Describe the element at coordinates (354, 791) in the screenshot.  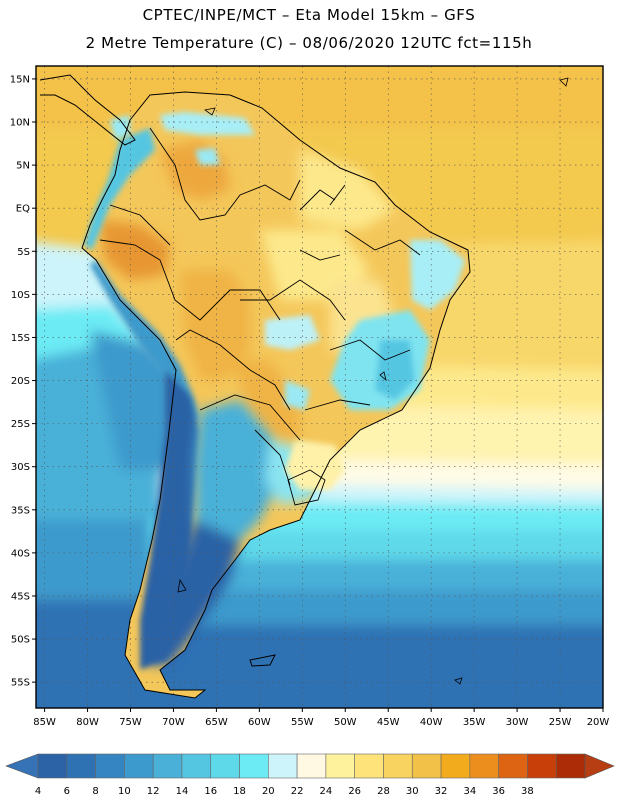
I see `colorbar-label: 26` at that location.